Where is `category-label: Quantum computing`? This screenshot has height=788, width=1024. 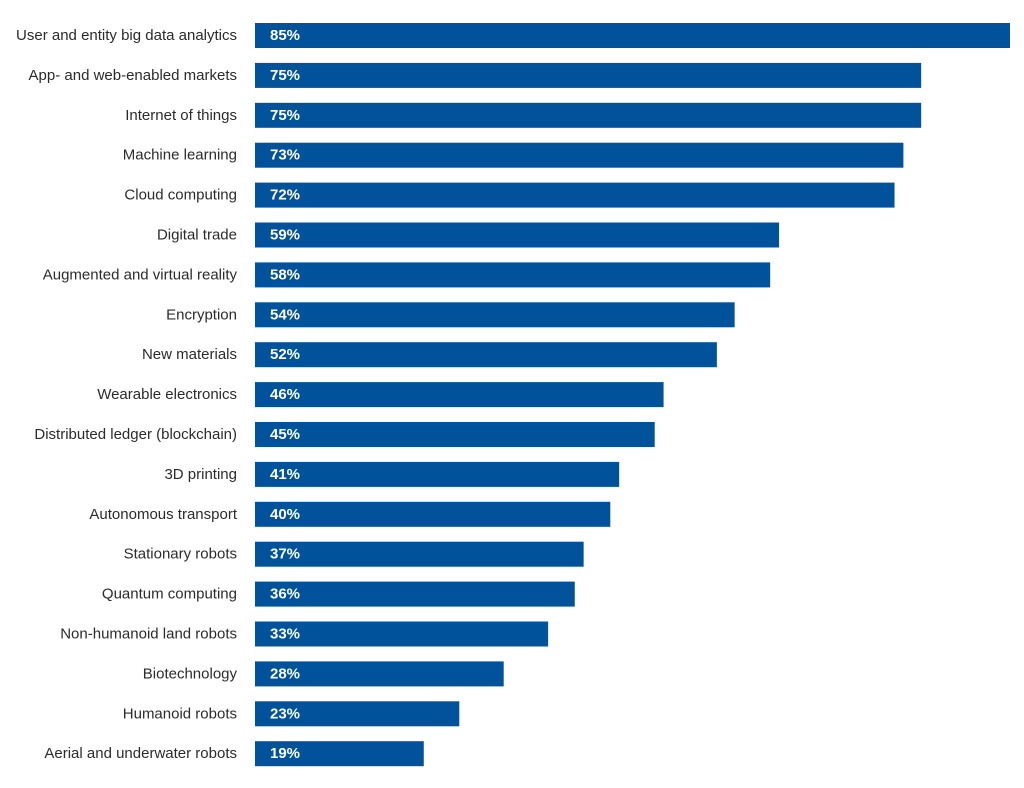
category-label: Quantum computing is located at coordinates (169, 594).